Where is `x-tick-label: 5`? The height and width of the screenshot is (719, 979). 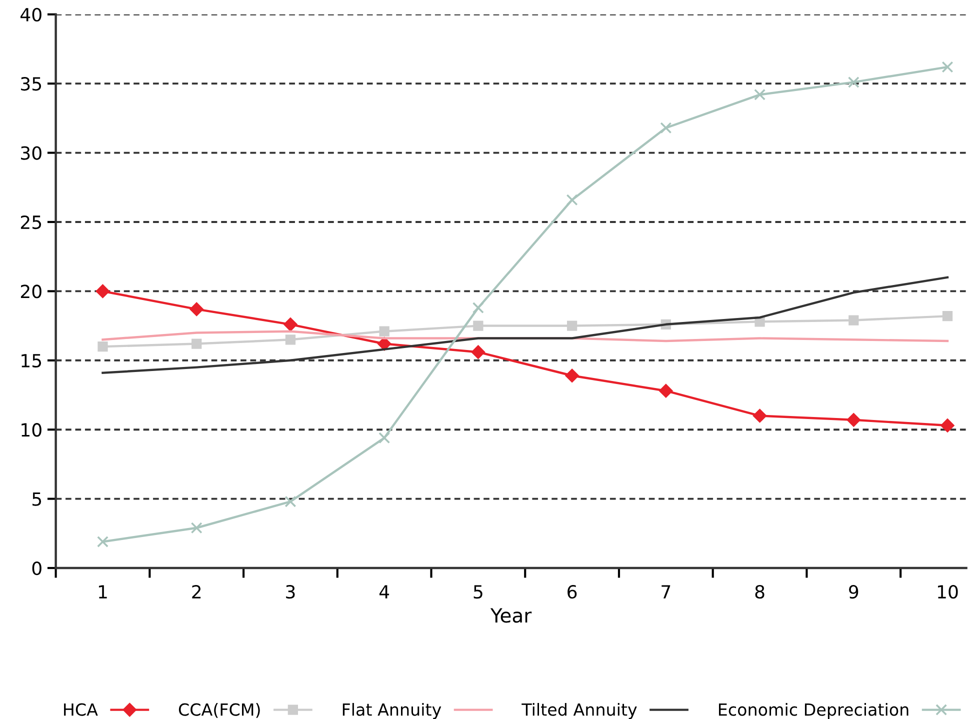
x-tick-label: 5 is located at coordinates (478, 592).